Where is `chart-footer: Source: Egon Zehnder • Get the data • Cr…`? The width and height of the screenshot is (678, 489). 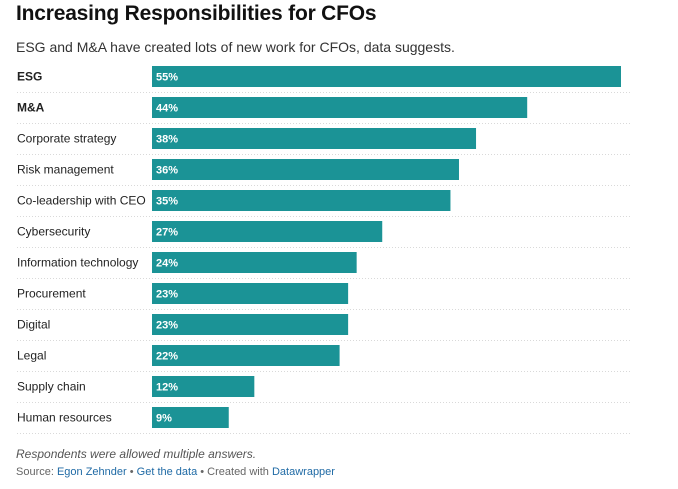 chart-footer: Source: Egon Zehnder • Get the data • Cr… is located at coordinates (175, 472).